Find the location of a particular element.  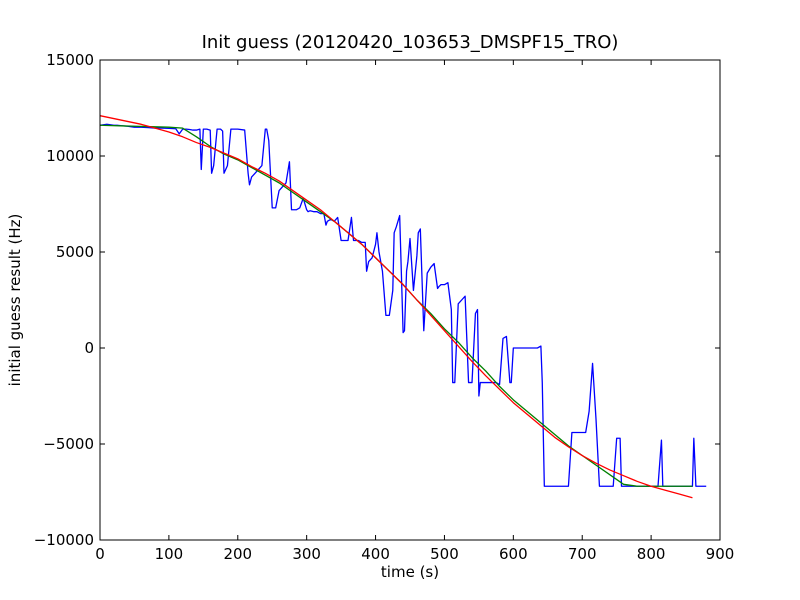

x-tick-label: 400 is located at coordinates (375, 554).